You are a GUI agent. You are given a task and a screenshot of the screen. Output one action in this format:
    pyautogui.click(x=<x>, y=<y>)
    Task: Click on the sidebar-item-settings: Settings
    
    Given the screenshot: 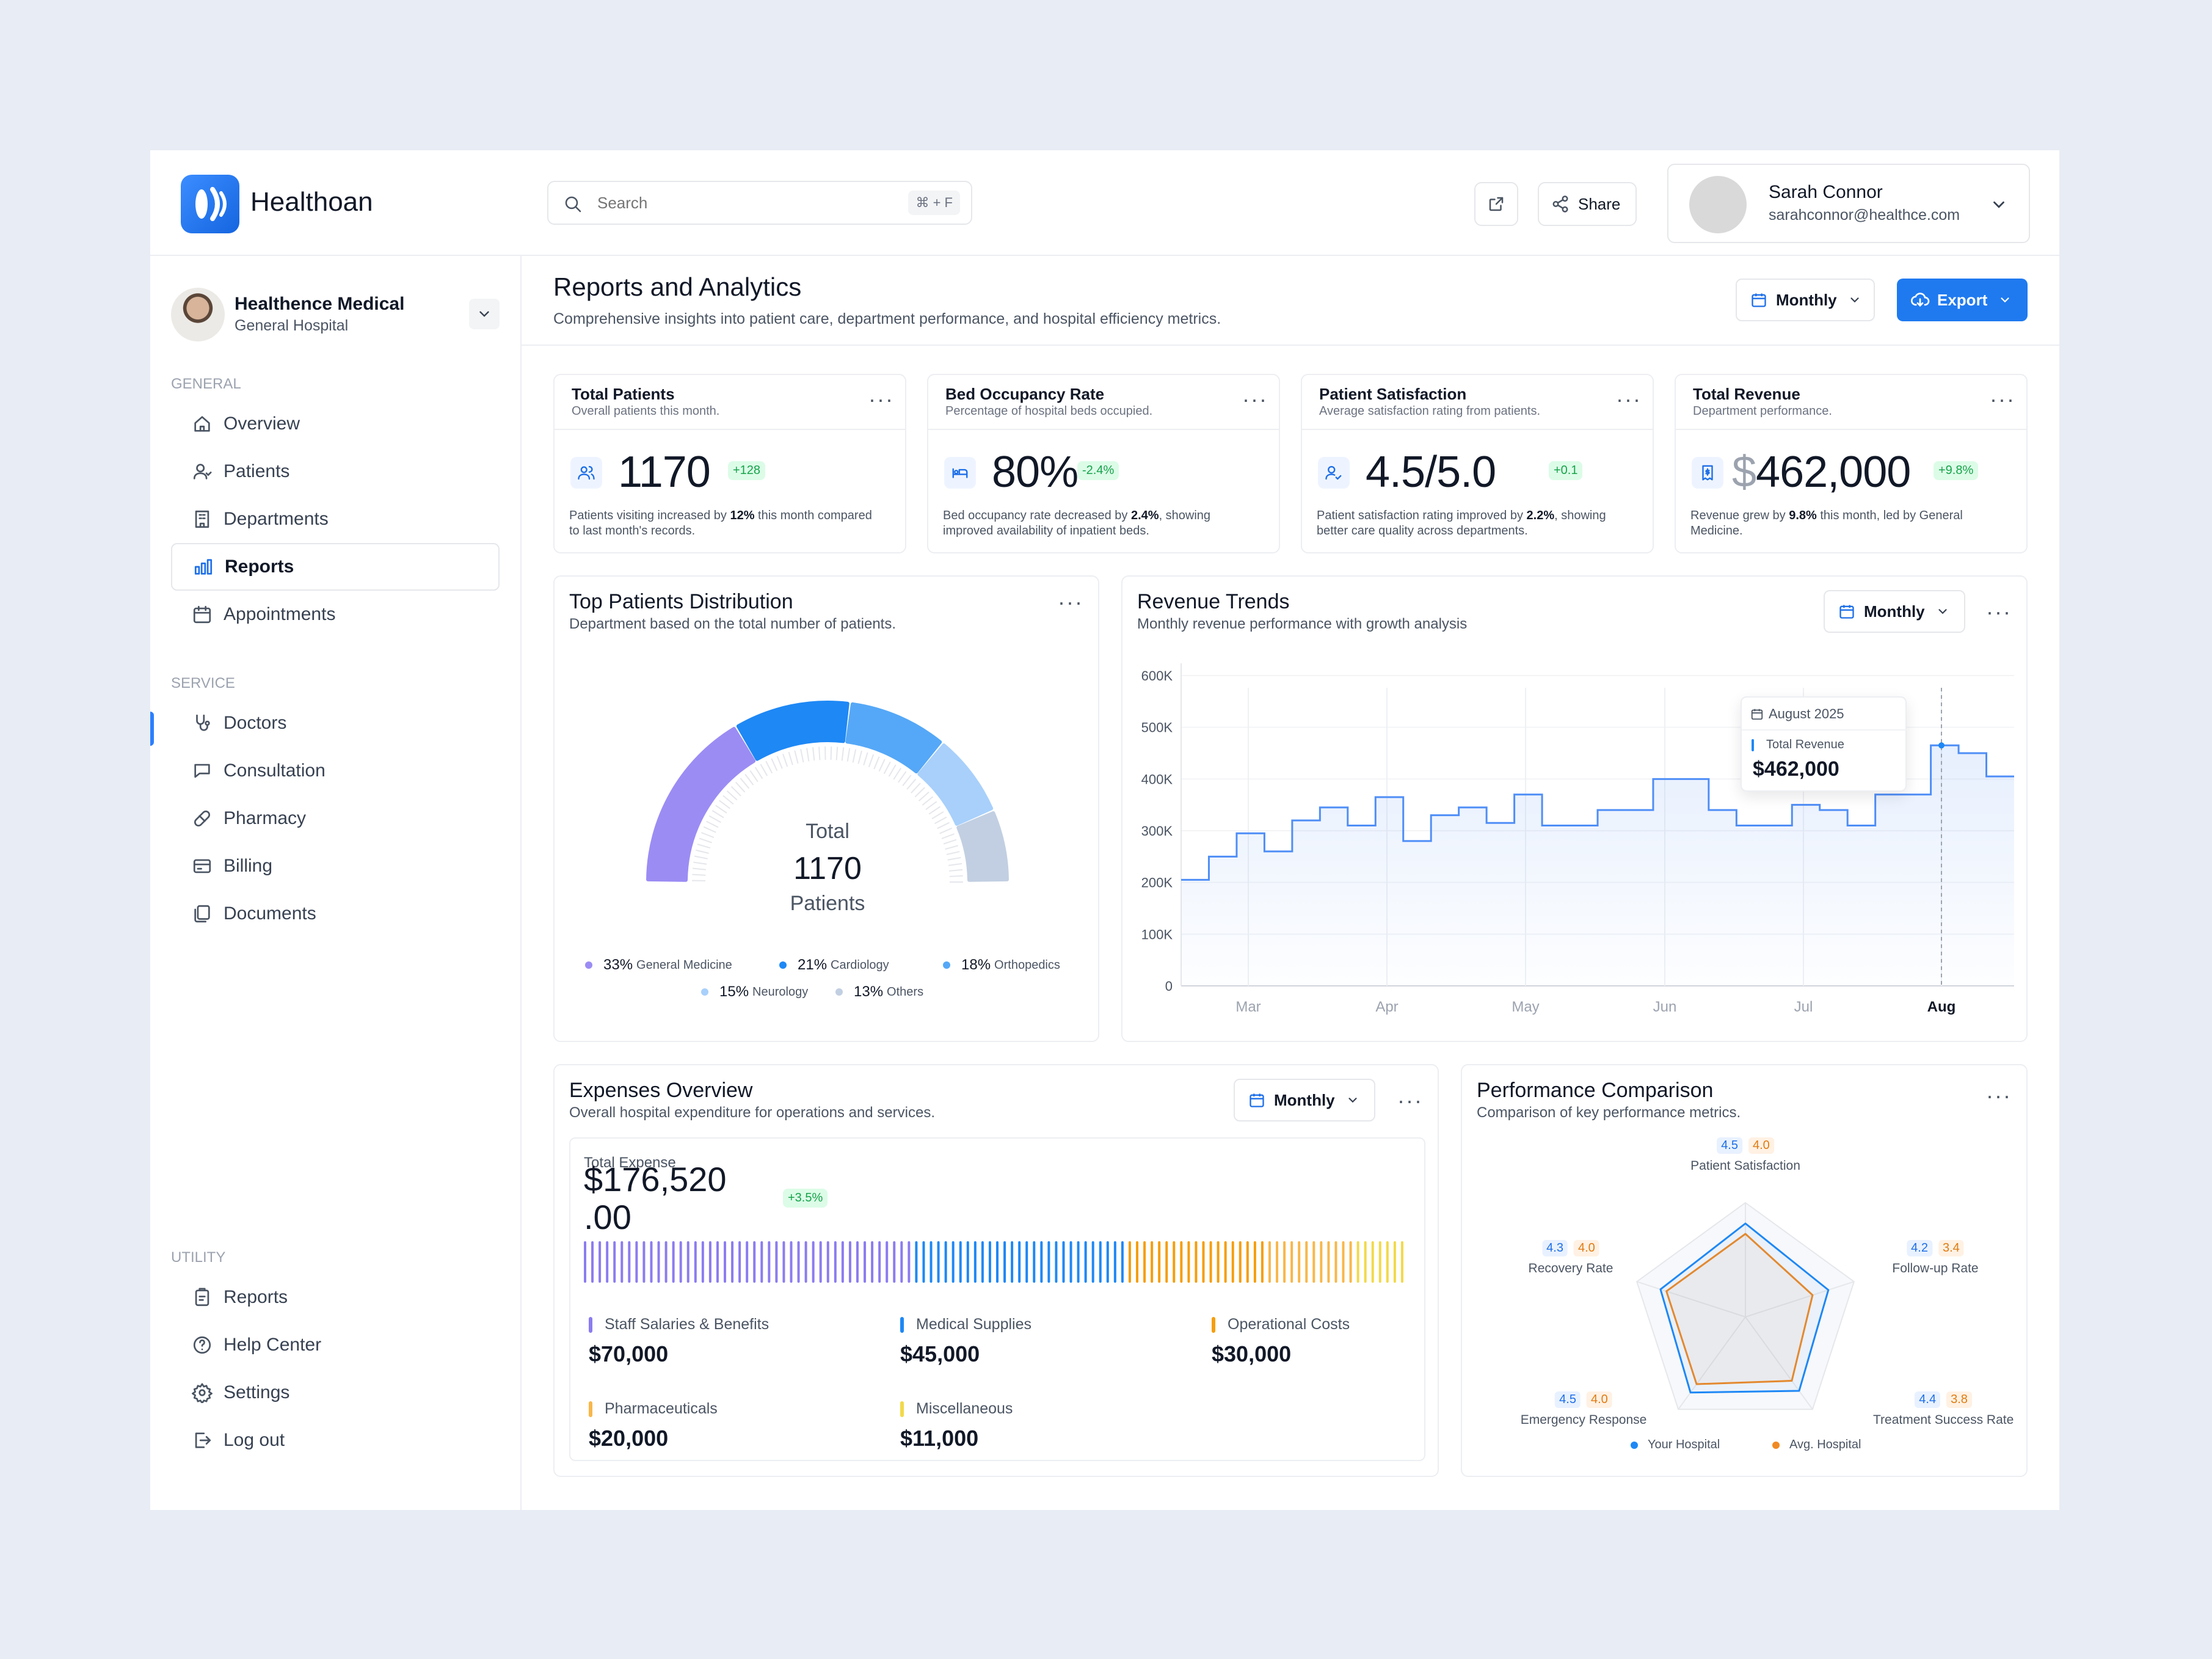 What is the action you would take?
    pyautogui.click(x=336, y=1393)
    